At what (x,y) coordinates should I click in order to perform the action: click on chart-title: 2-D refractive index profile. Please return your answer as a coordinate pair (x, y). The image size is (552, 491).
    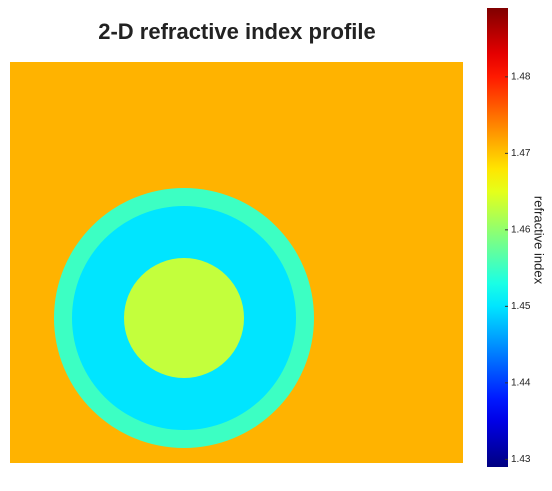
    Looking at the image, I should click on (237, 31).